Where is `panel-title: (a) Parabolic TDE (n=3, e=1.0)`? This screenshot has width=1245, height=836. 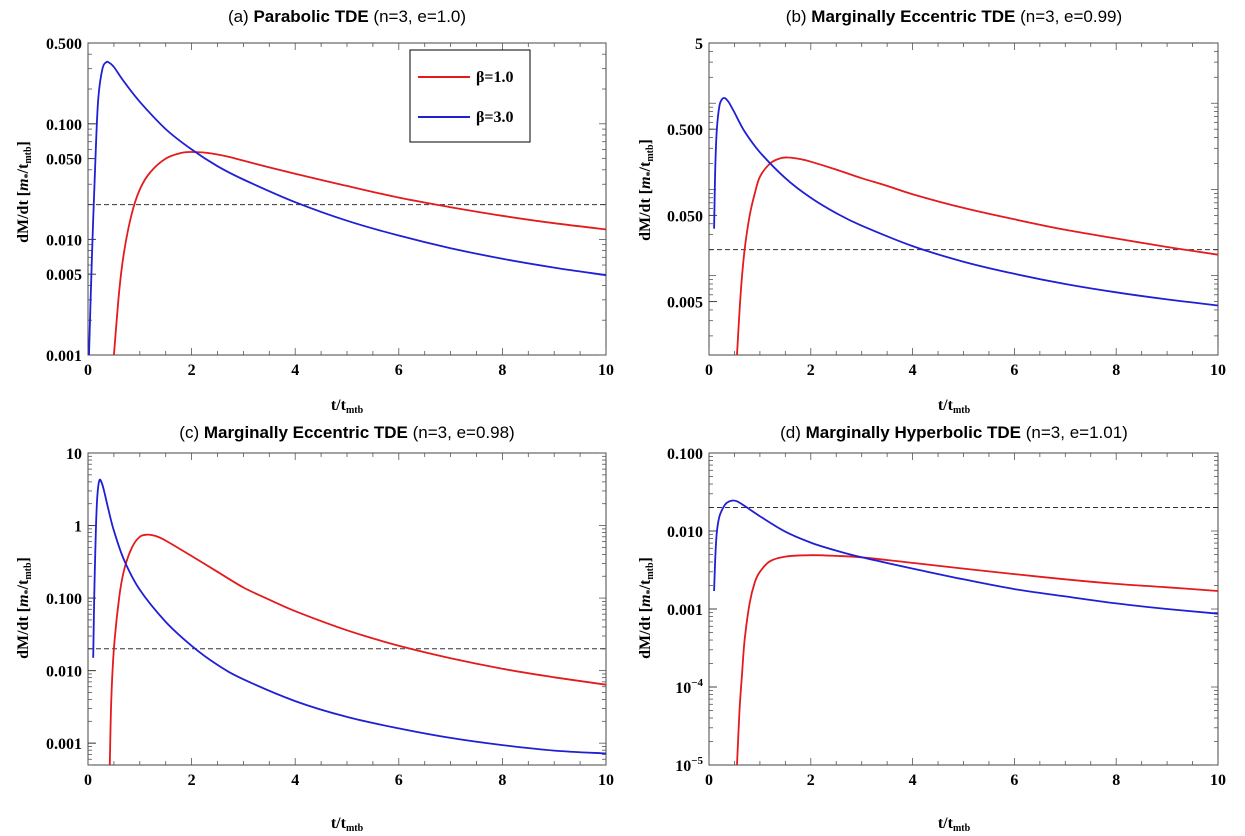 panel-title: (a) Parabolic TDE (n=3, e=1.0) is located at coordinates (347, 16).